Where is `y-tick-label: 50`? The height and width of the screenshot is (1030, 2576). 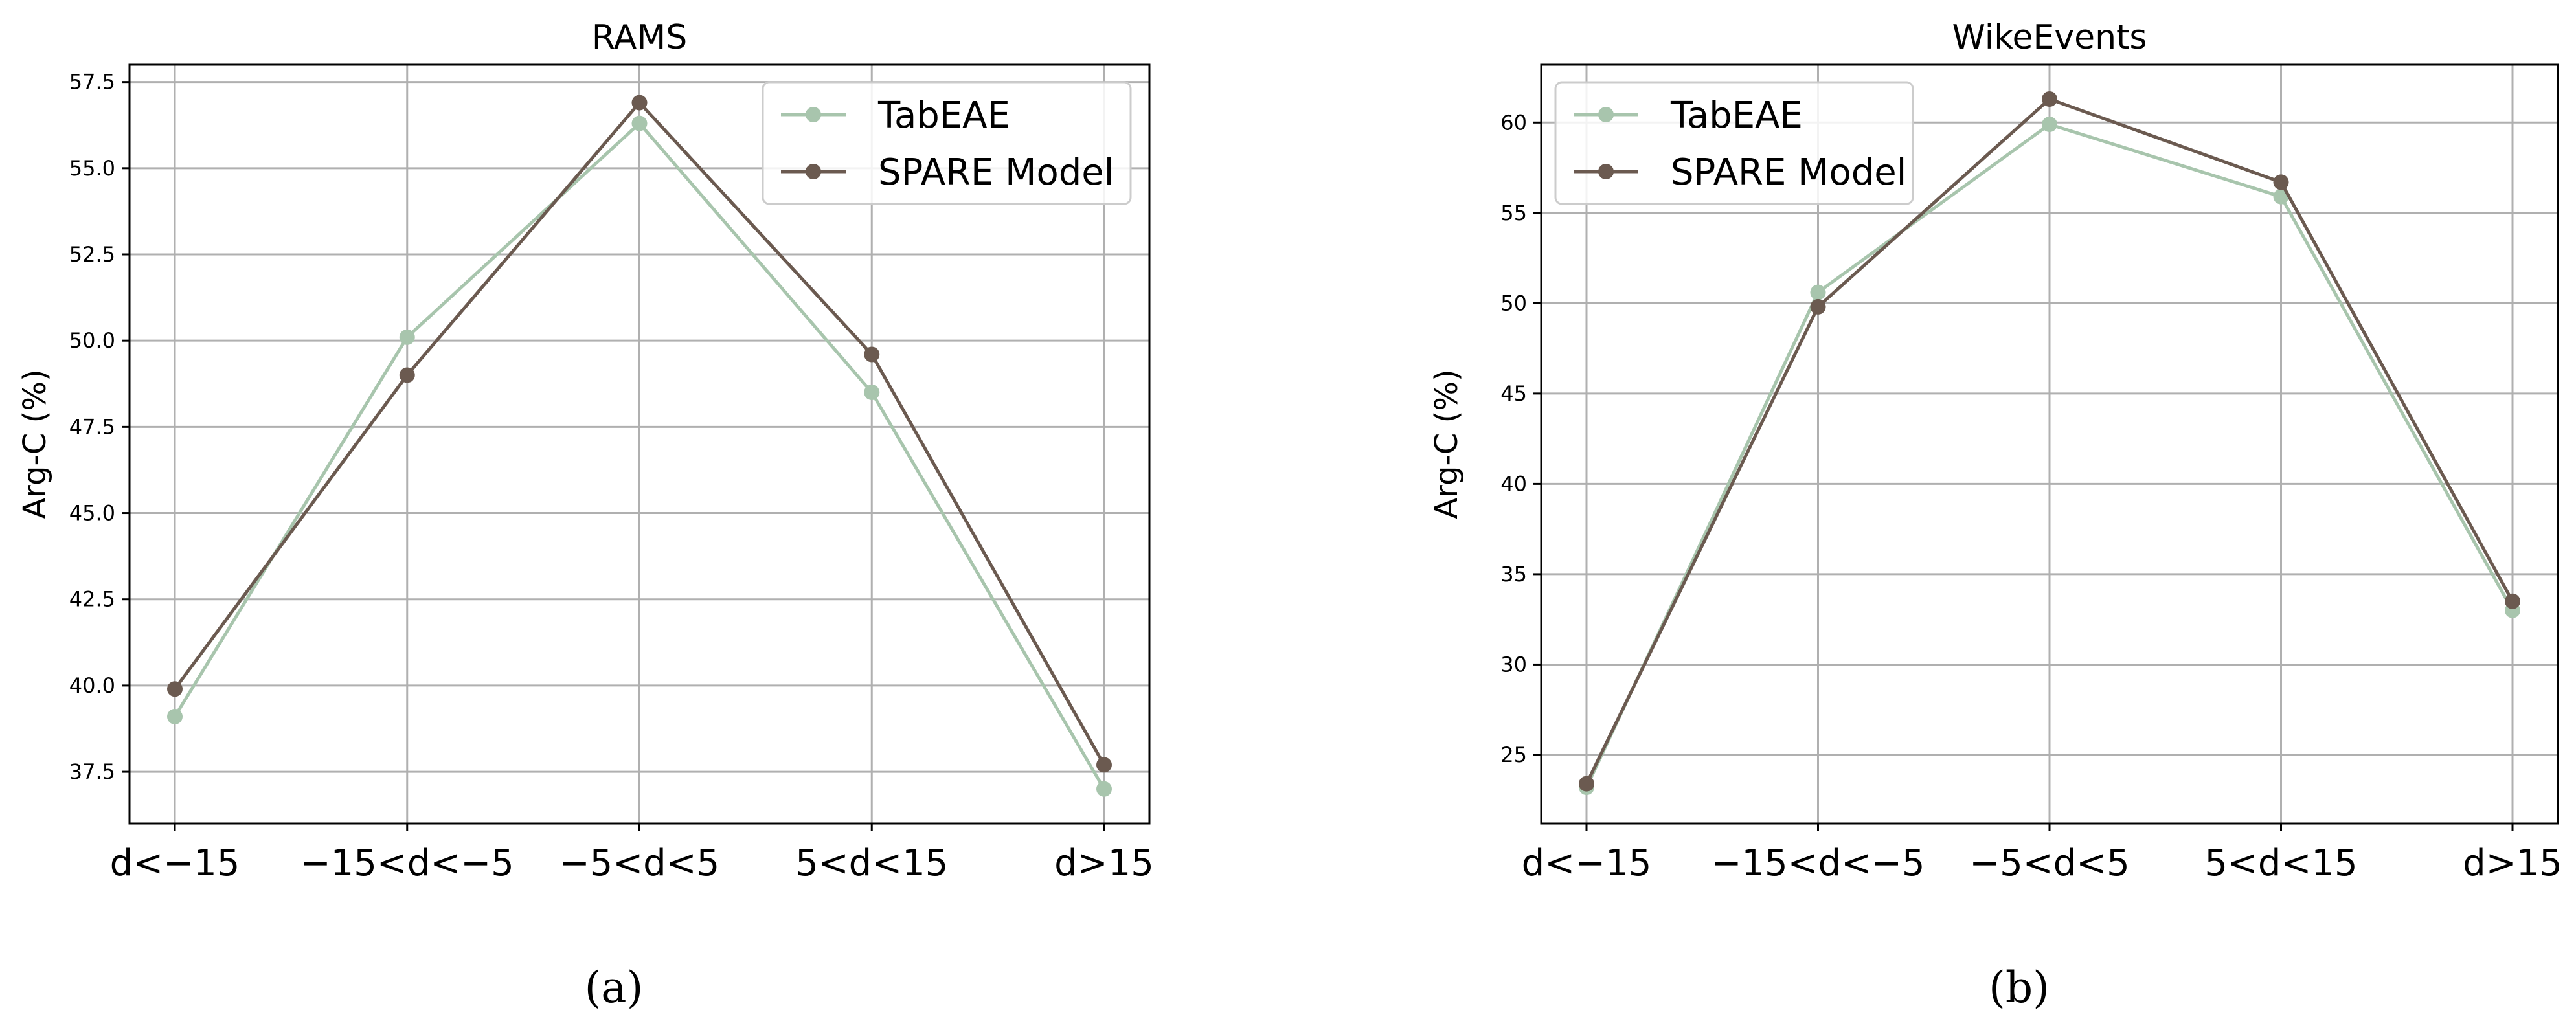 y-tick-label: 50 is located at coordinates (1514, 303).